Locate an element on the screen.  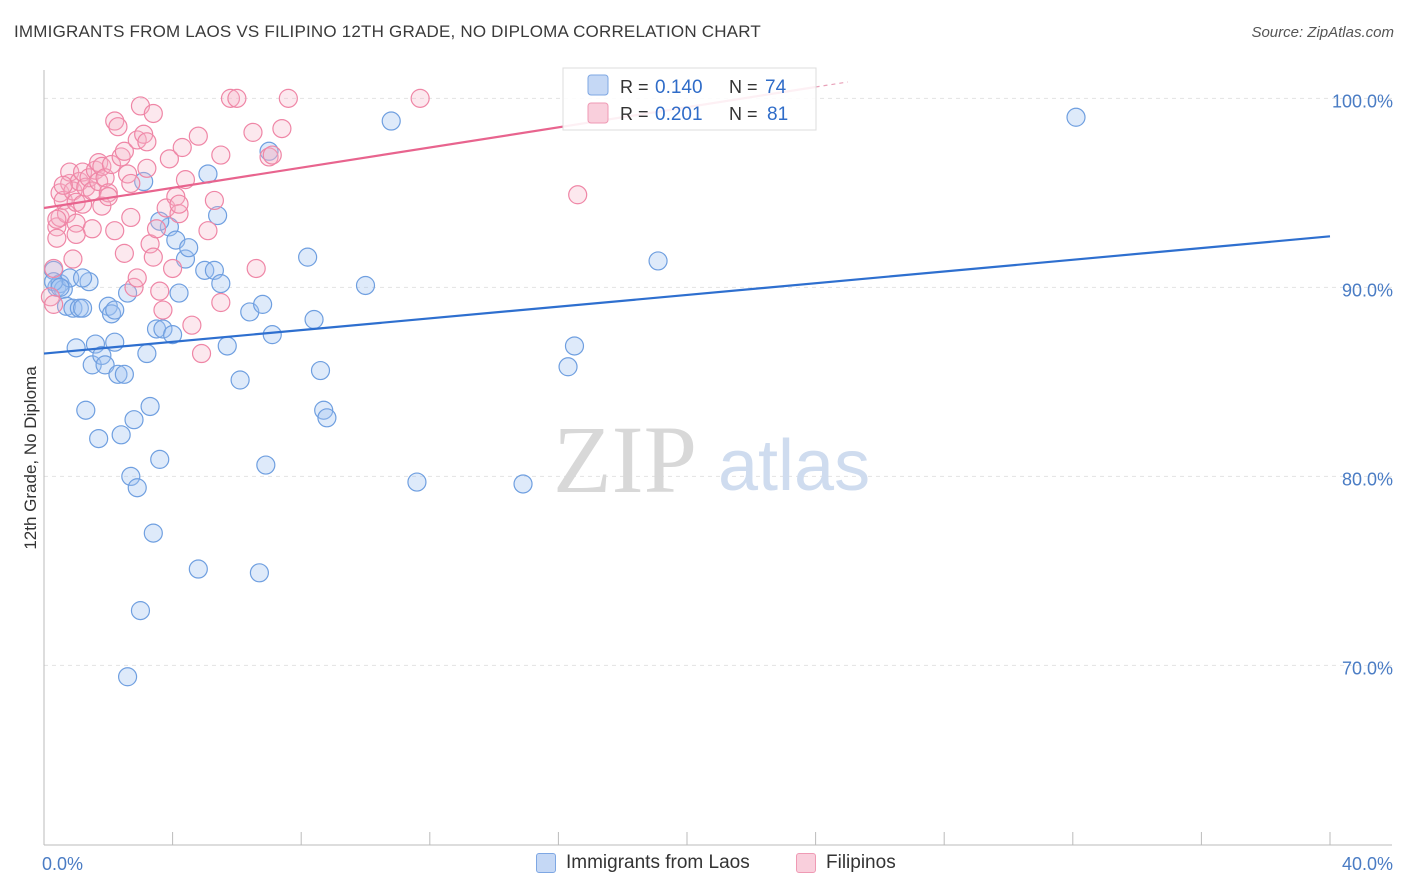
y-tick-label: 80.0% is located at coordinates (1367, 479).